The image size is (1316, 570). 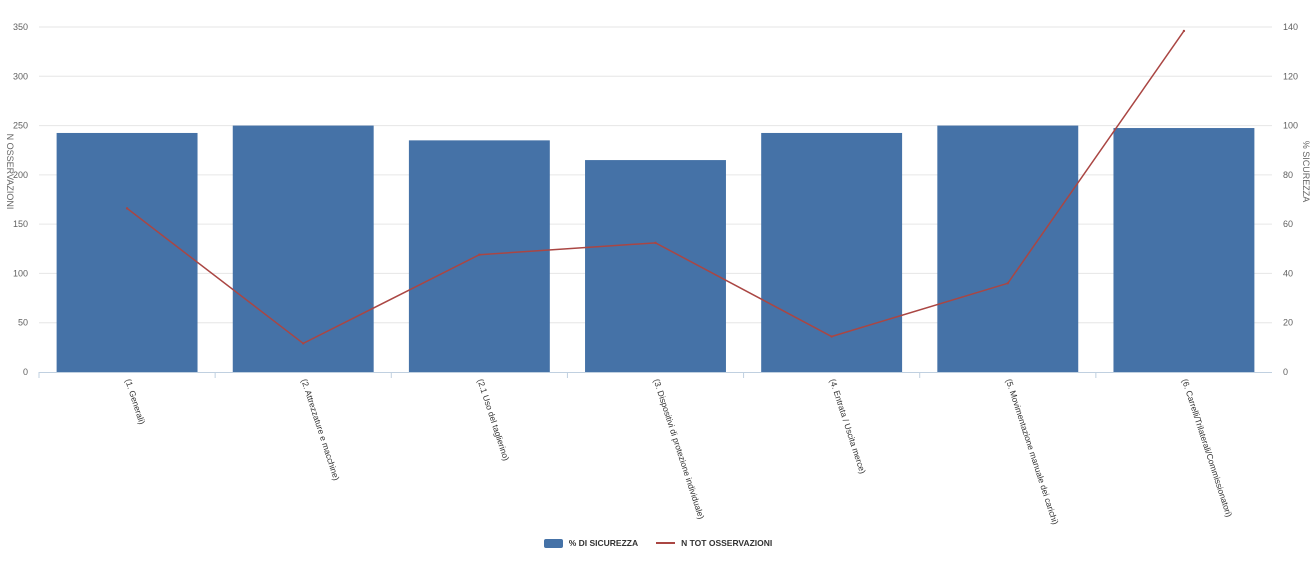 What do you see at coordinates (20, 175) in the screenshot?
I see `y-left-tick-label: 200` at bounding box center [20, 175].